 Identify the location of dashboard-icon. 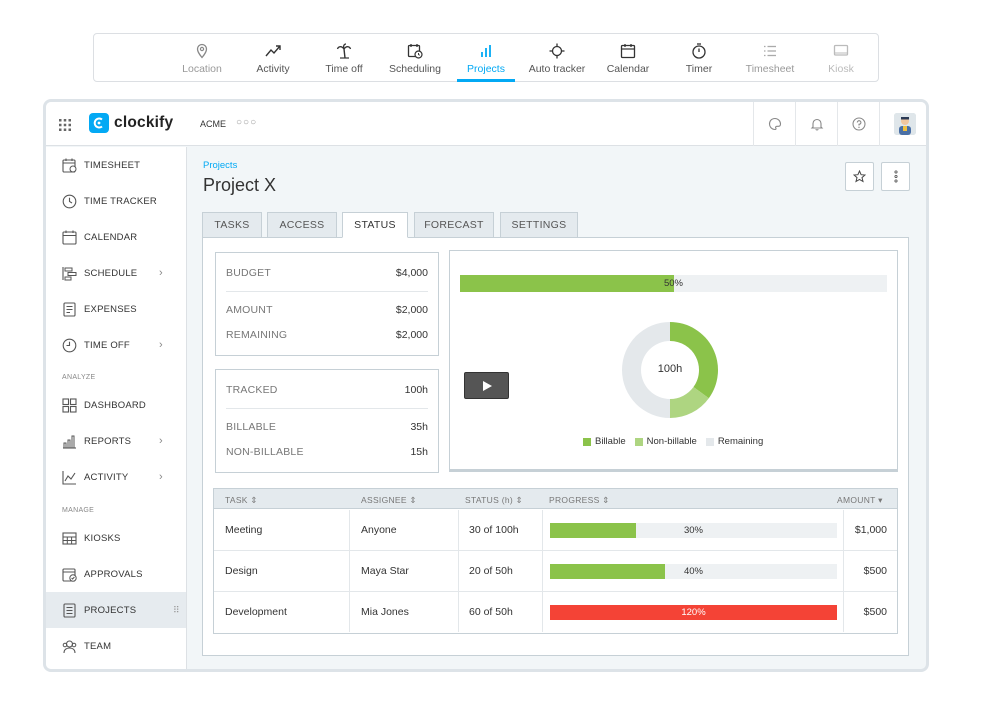
(69, 405).